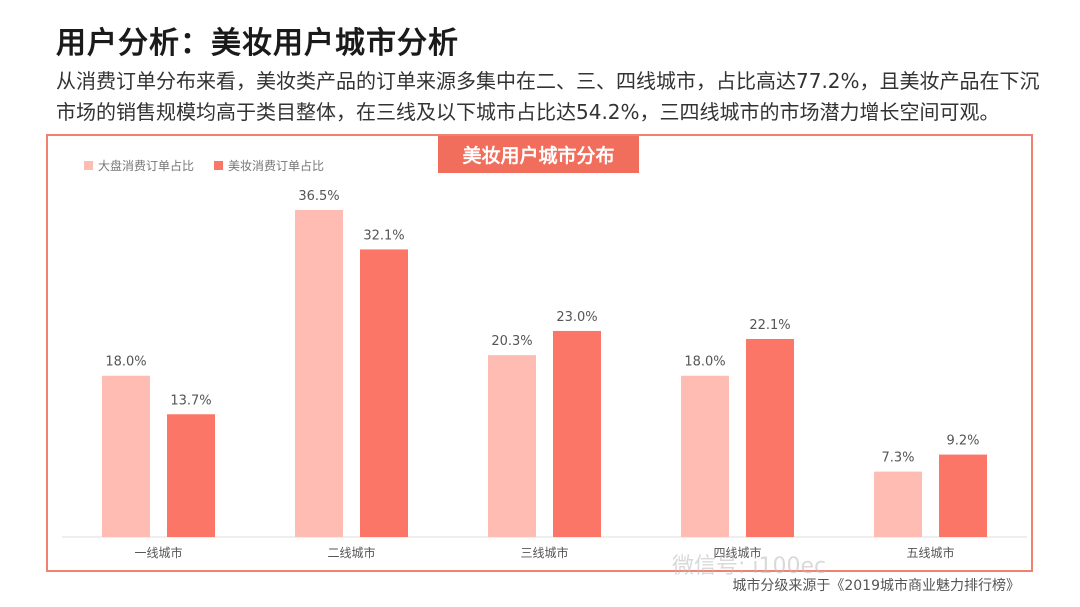 The height and width of the screenshot is (607, 1080). What do you see at coordinates (146, 166) in the screenshot?
I see `legend-label-series-1: 大盘消费订单占比` at bounding box center [146, 166].